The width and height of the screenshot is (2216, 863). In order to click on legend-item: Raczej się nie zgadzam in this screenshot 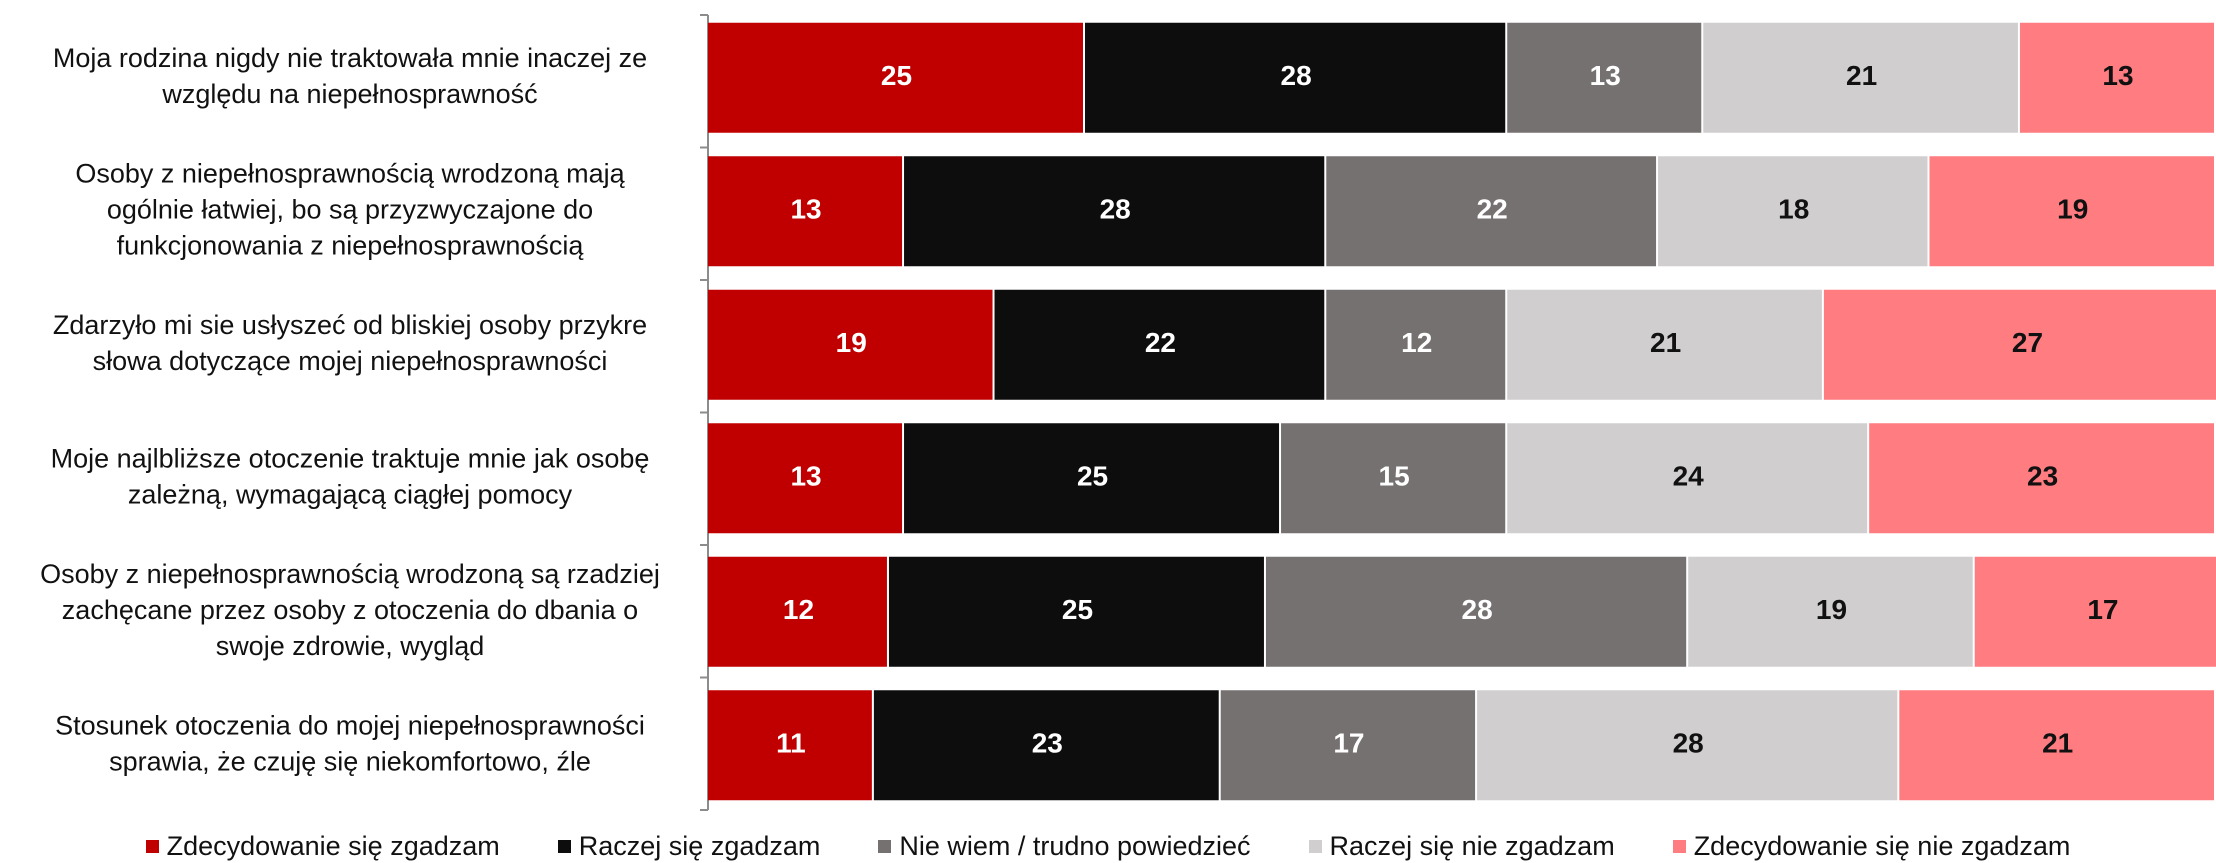, I will do `click(1461, 846)`.